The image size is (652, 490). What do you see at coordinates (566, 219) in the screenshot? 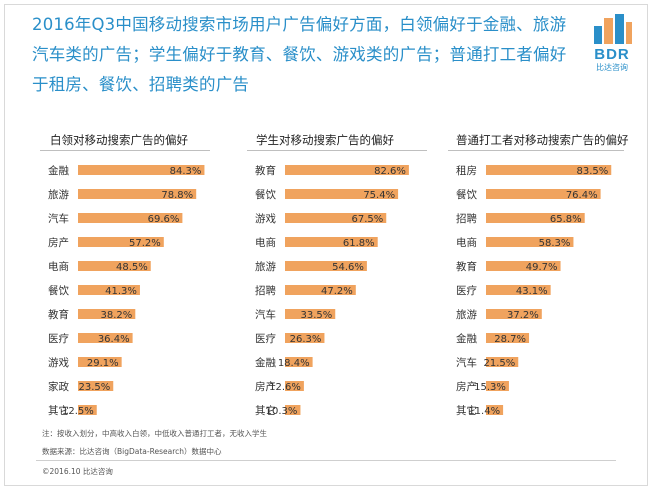
I see `value-label: 65.8%` at bounding box center [566, 219].